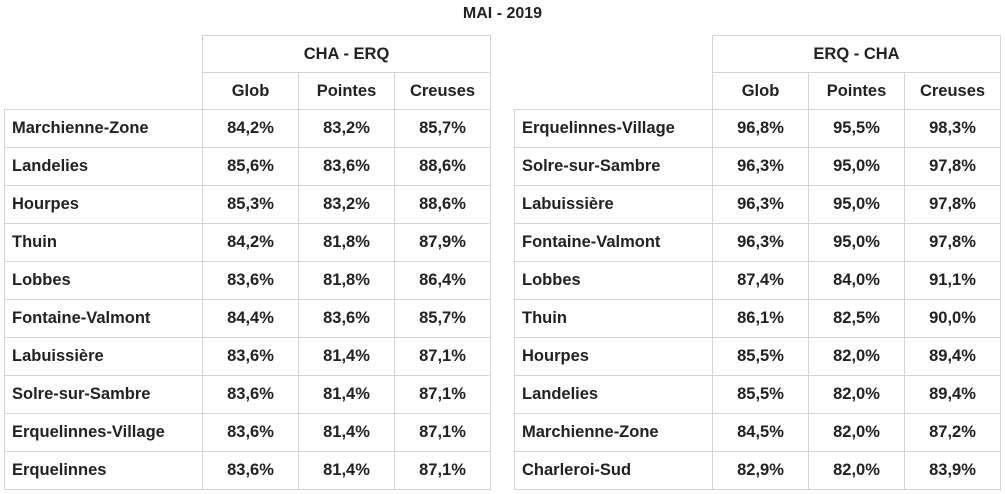 This screenshot has height=494, width=1005. I want to click on station-name: Erquelinnes-Village, so click(103, 432).